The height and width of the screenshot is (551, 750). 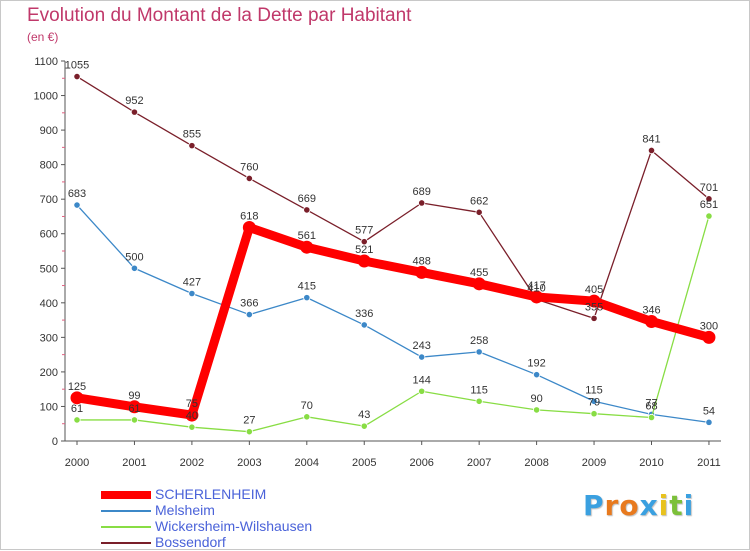 What do you see at coordinates (77, 194) in the screenshot?
I see `data-label: 683` at bounding box center [77, 194].